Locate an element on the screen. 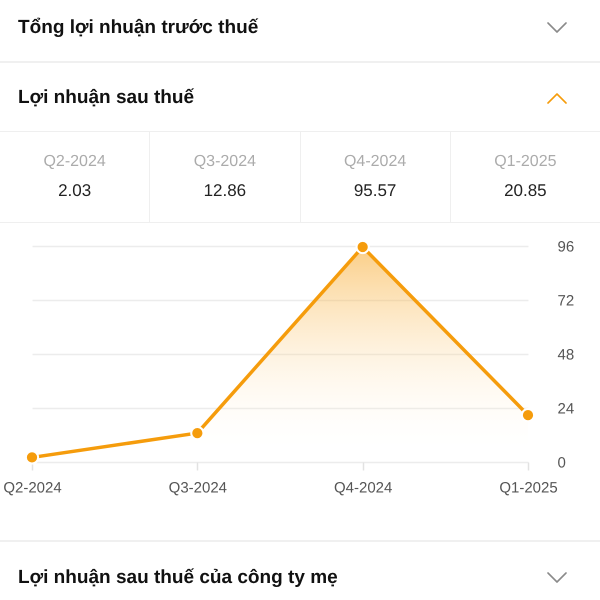 This screenshot has width=600, height=600. y-tick-label: 96 is located at coordinates (566, 247).